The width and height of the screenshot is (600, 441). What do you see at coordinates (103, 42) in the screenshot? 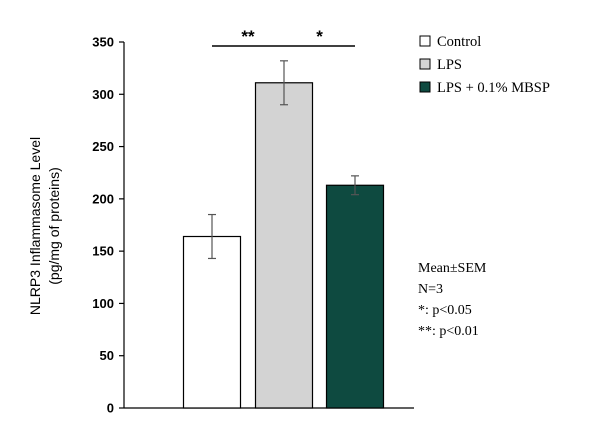
I see `y-tick-label: 350` at bounding box center [103, 42].